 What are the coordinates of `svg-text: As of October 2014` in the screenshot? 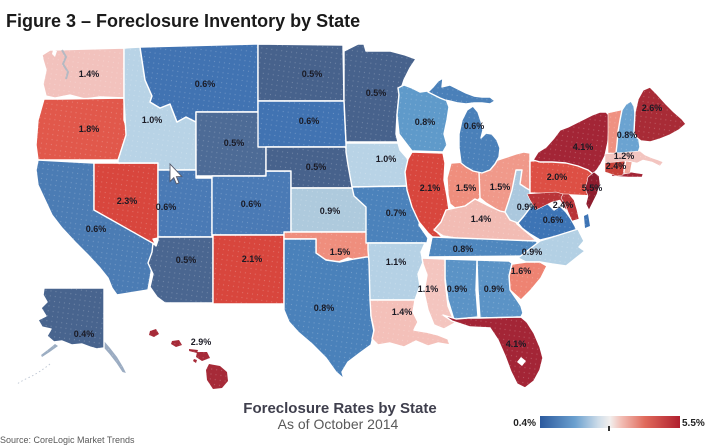 It's located at (338, 424).